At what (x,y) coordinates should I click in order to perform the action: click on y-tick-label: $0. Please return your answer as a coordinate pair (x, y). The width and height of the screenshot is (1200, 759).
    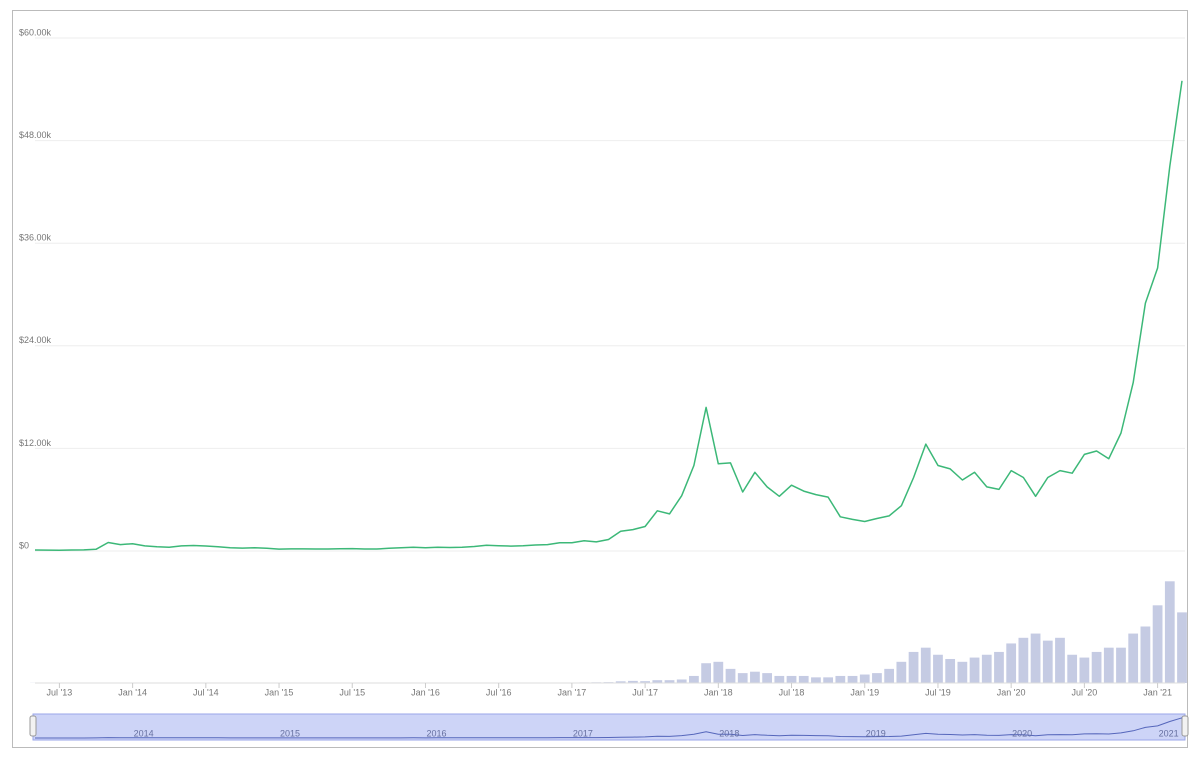
    Looking at the image, I should click on (24, 545).